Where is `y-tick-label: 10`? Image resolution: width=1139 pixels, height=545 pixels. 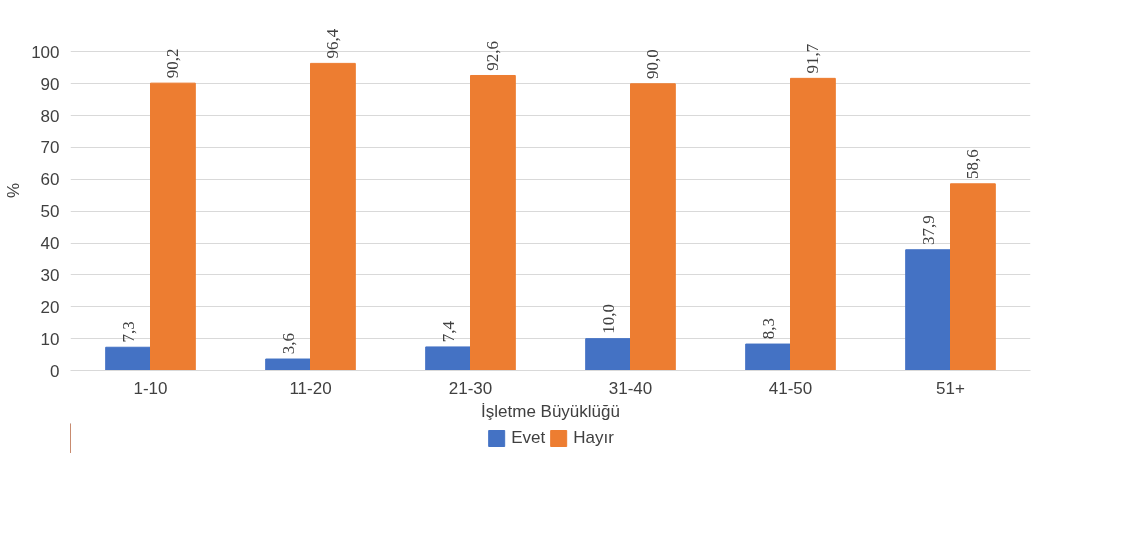
y-tick-label: 10 is located at coordinates (50, 339).